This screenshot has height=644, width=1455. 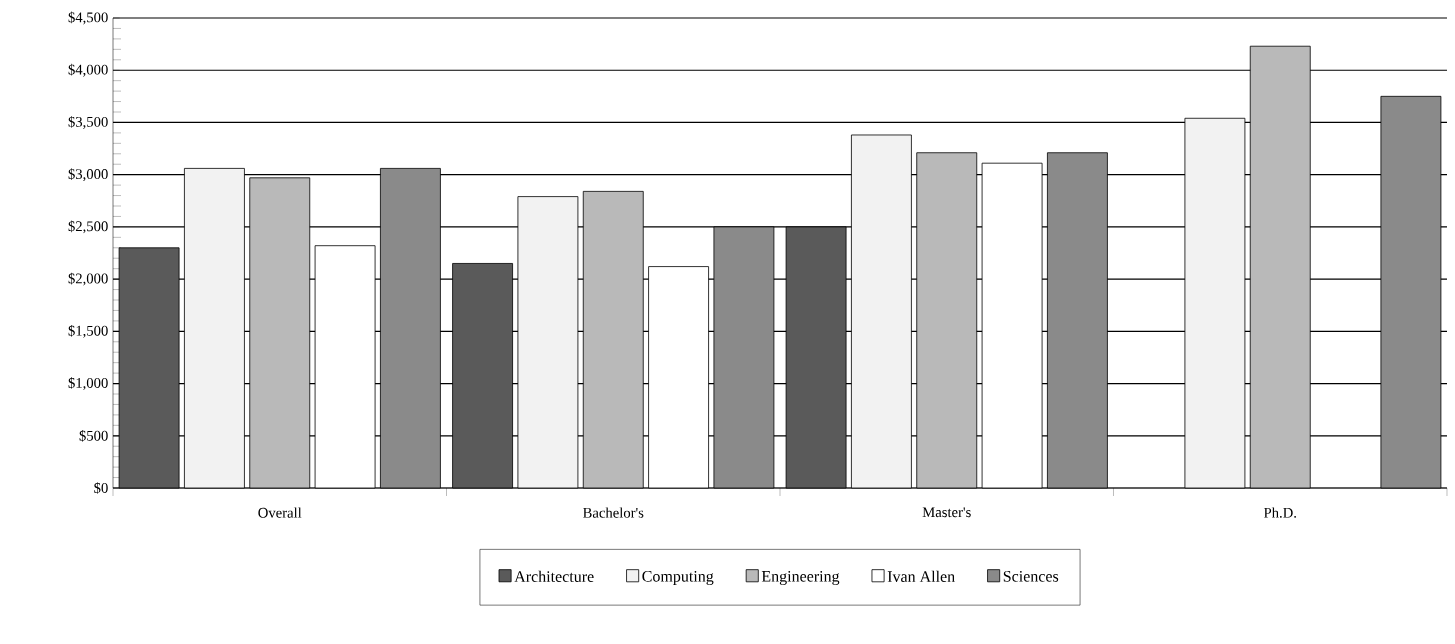 I want to click on y-tick-label: $2,500, so click(x=88, y=227).